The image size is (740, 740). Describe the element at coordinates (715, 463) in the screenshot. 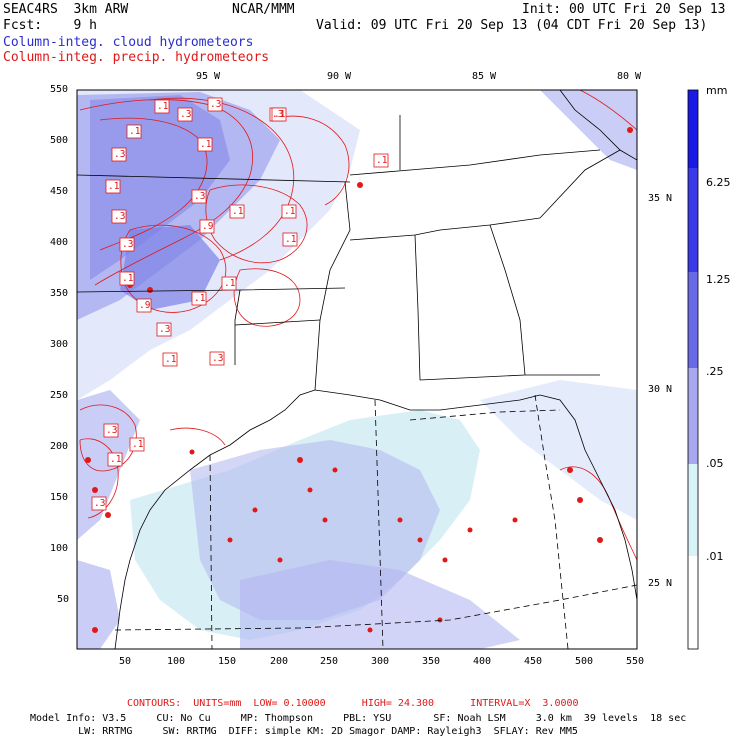

I see `colorbar-label: .05` at that location.